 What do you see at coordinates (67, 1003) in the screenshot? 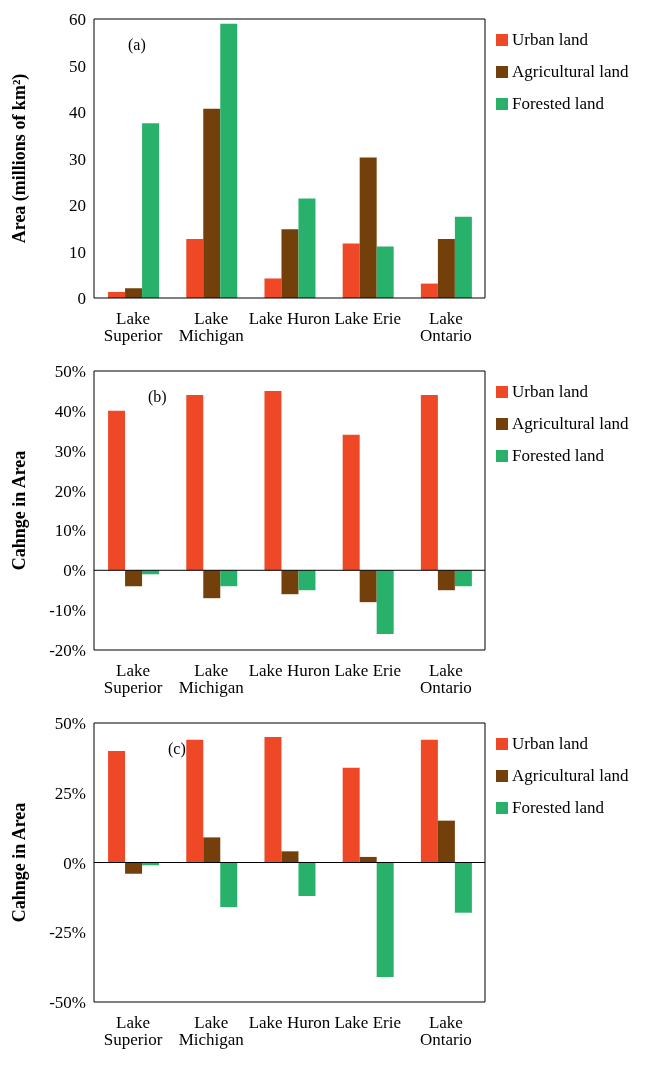
I see `y-tick-label: -50%` at bounding box center [67, 1003].